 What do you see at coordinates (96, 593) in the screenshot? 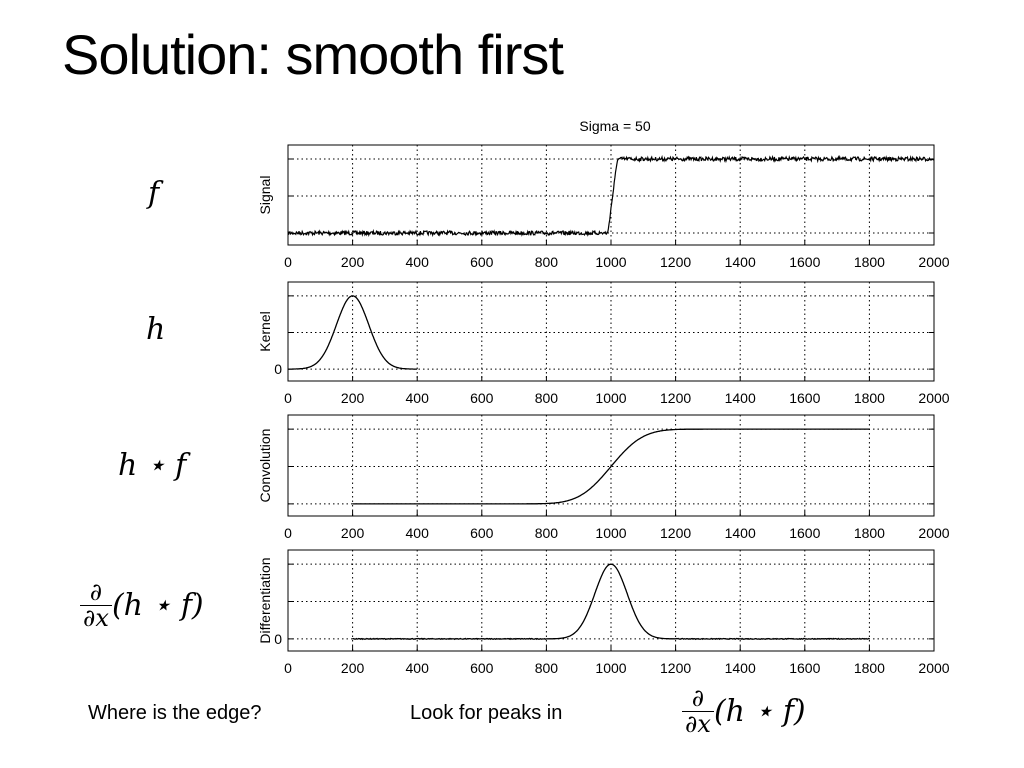
I see `derivative-numerator: ∂` at bounding box center [96, 593].